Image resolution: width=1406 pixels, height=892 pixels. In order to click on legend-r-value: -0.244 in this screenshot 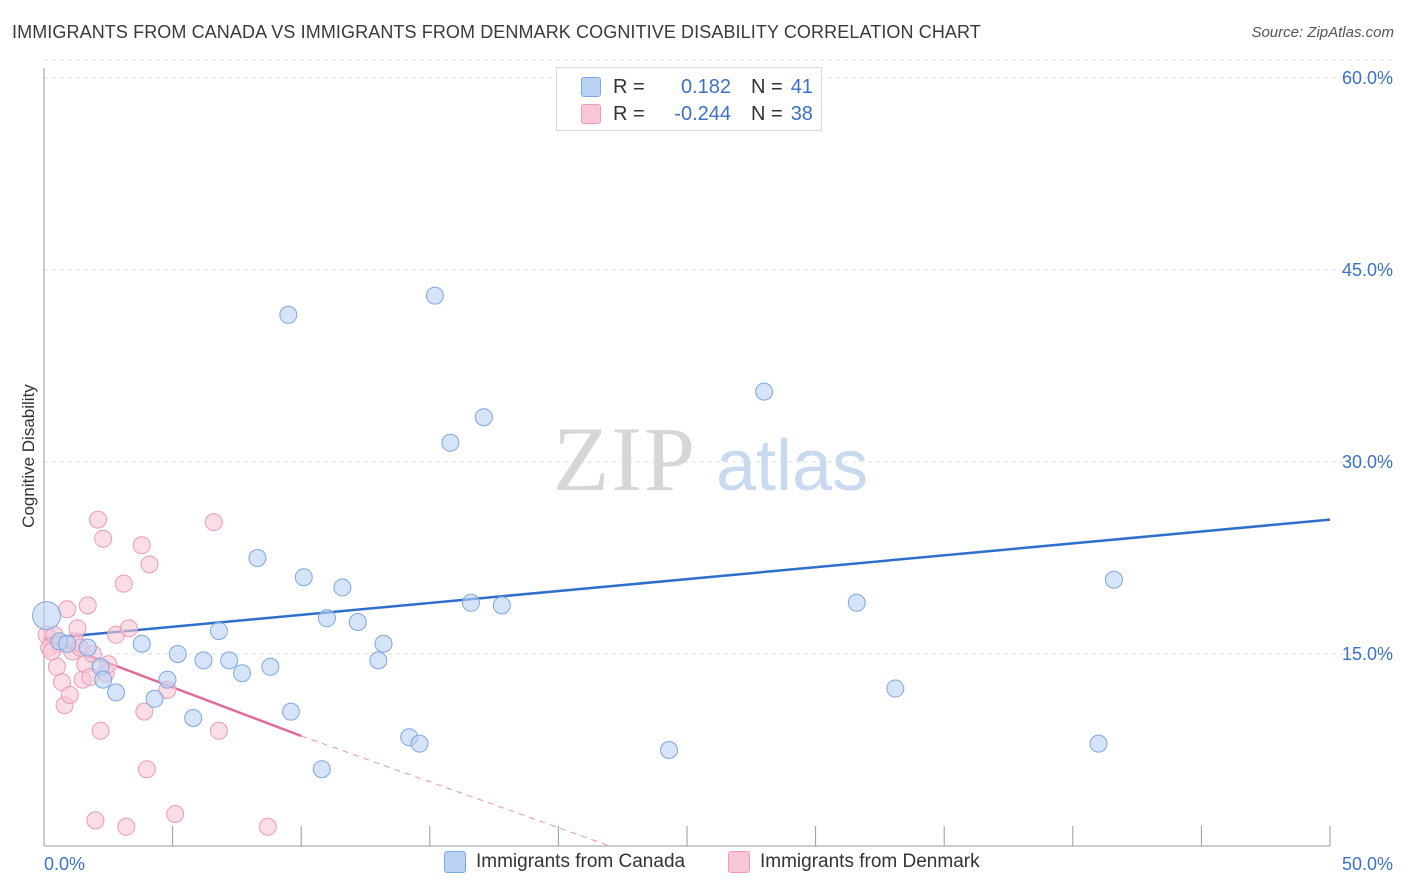, I will do `click(702, 113)`.